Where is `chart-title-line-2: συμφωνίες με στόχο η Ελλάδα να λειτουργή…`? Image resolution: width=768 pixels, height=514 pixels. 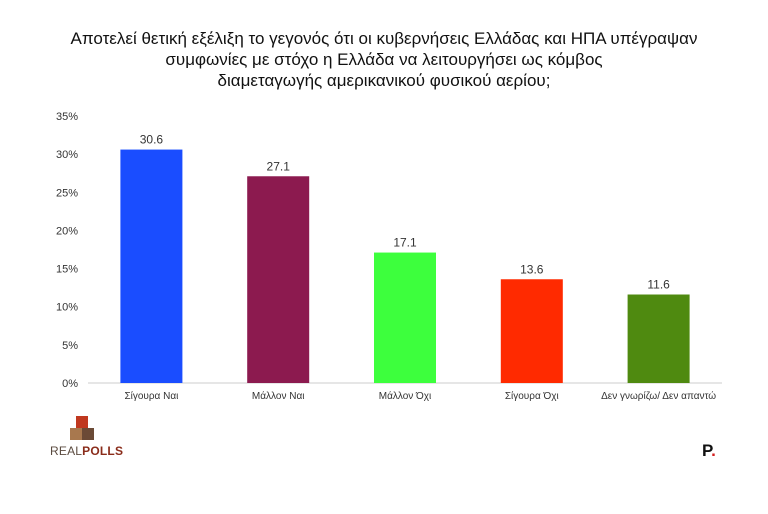
chart-title-line-2: συμφωνίες με στόχο η Ελλάδα να λειτουργή… is located at coordinates (384, 59).